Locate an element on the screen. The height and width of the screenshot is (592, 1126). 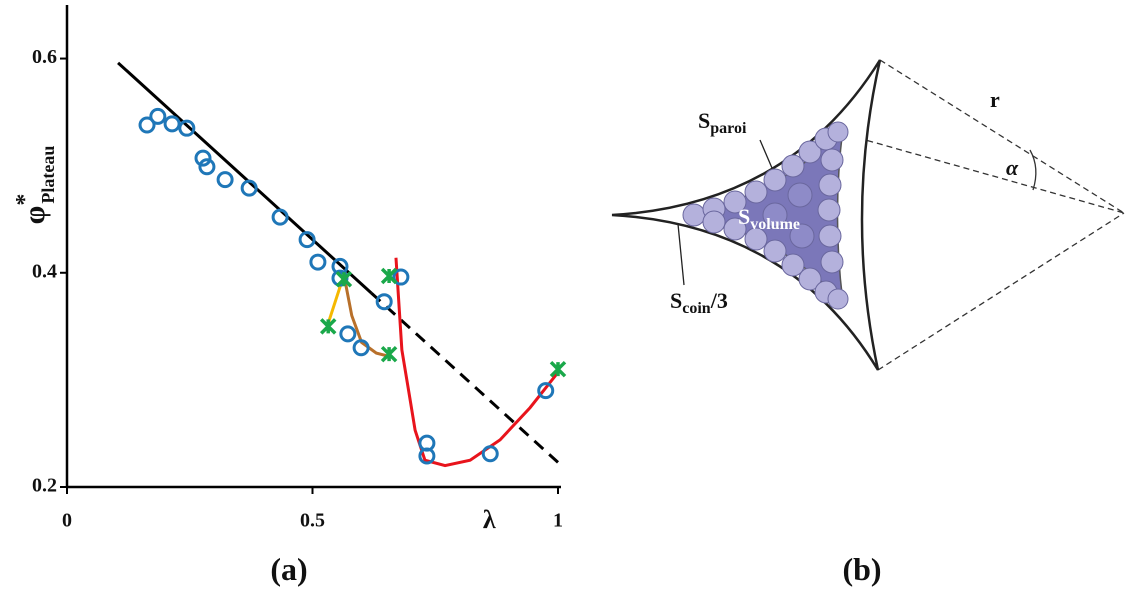
panel-label: (a) is located at coordinates (288, 569).